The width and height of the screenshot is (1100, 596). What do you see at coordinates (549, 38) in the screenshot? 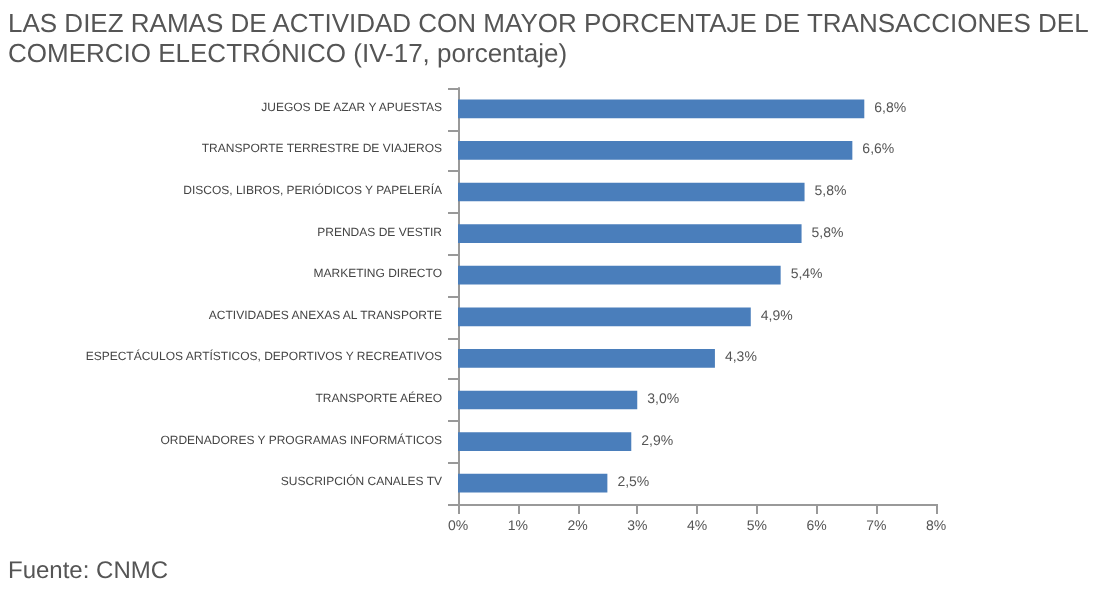
I see `chart-title: LAS DIEZ RAMAS DE ACTIVIDAD CON MAYOR PORCENTAJE DE TRANSACCIONES DEL COMERCIO ELECTRÓNICO (IV-17, porcentaje)` at bounding box center [549, 38].